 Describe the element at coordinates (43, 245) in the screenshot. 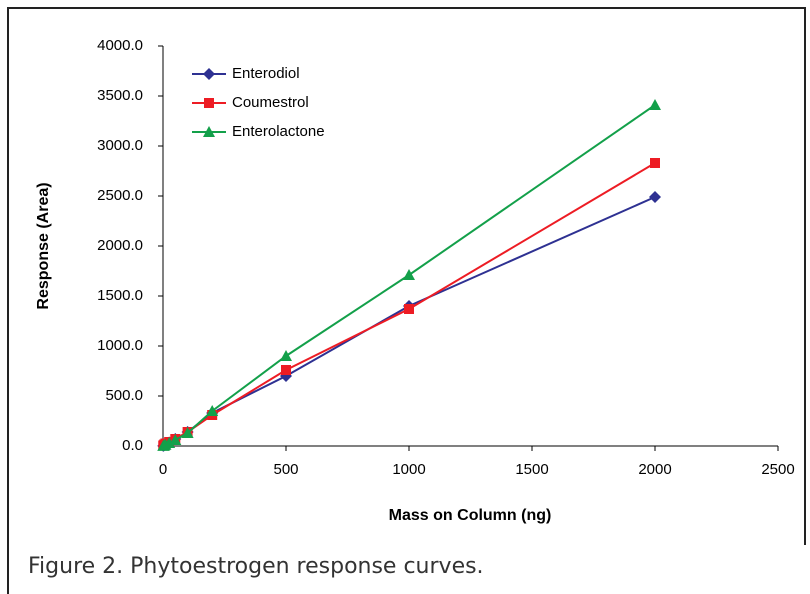

I see `y-axis-label: Response (Area)` at that location.